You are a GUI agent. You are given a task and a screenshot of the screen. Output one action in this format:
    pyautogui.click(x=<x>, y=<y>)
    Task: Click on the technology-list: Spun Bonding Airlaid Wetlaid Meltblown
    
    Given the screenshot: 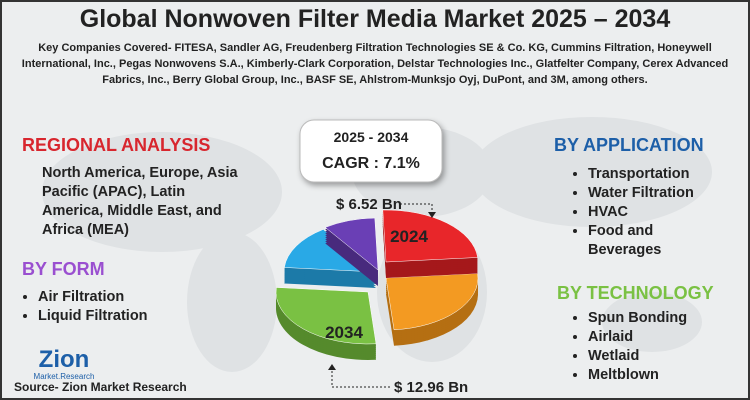 What is the action you would take?
    pyautogui.click(x=627, y=347)
    